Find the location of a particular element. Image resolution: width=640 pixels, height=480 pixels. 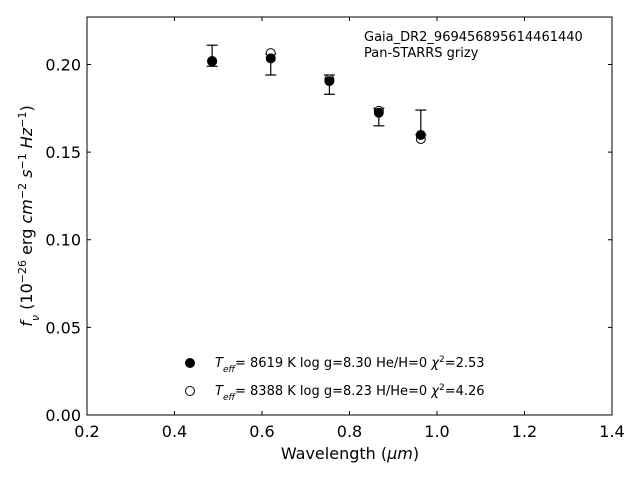

x-tick-label: 0.2 is located at coordinates (86, 431).